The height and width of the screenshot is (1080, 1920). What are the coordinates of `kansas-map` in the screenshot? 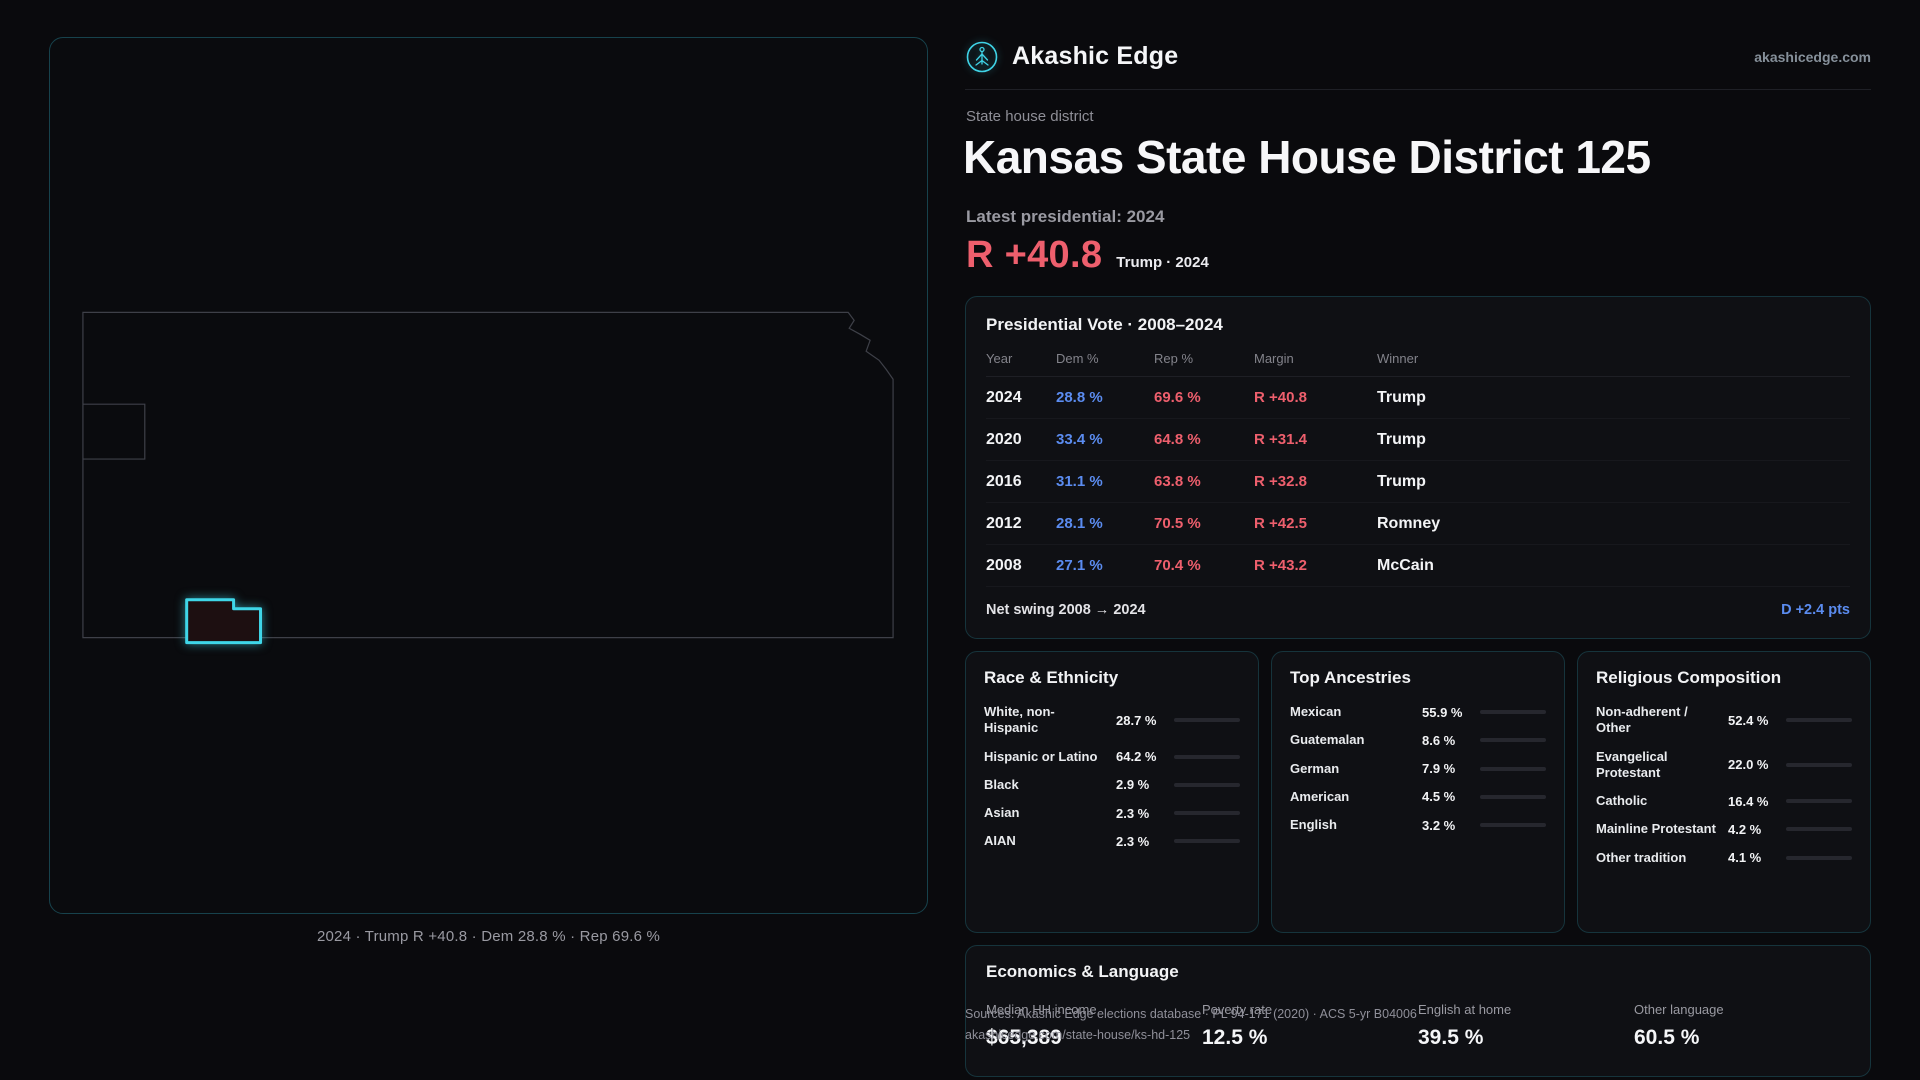 It's located at (488, 478).